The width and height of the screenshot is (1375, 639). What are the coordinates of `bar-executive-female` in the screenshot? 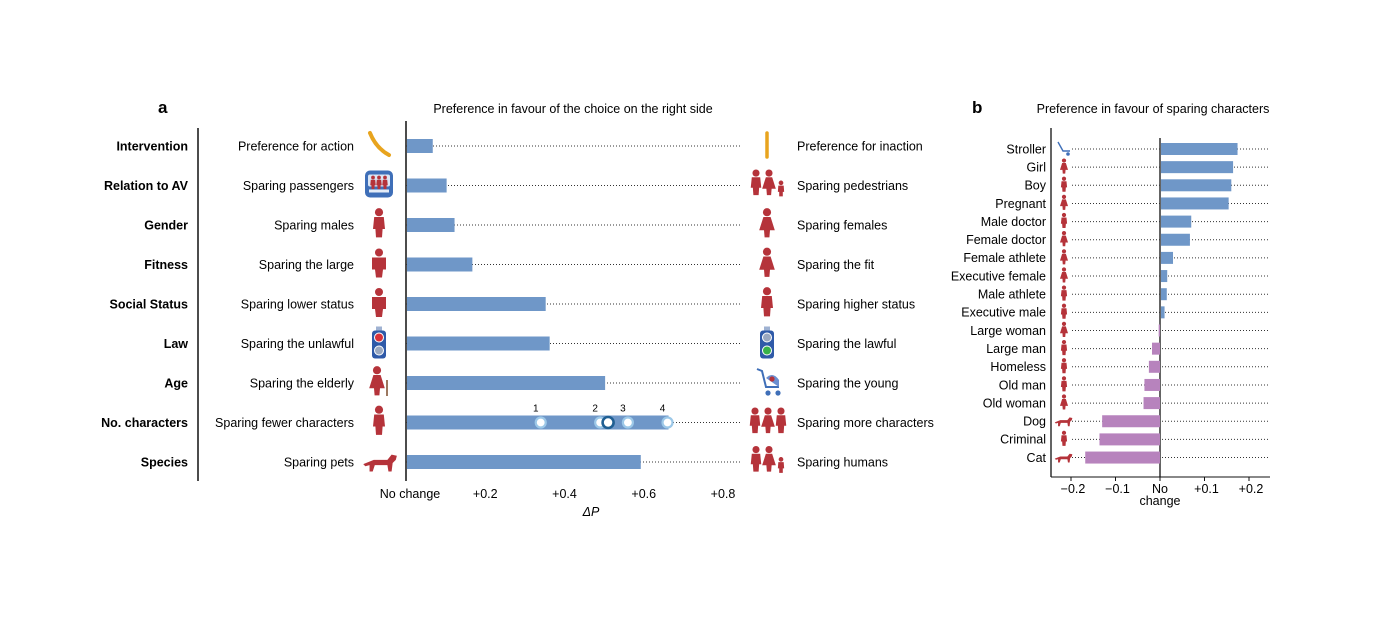 It's located at (1164, 276).